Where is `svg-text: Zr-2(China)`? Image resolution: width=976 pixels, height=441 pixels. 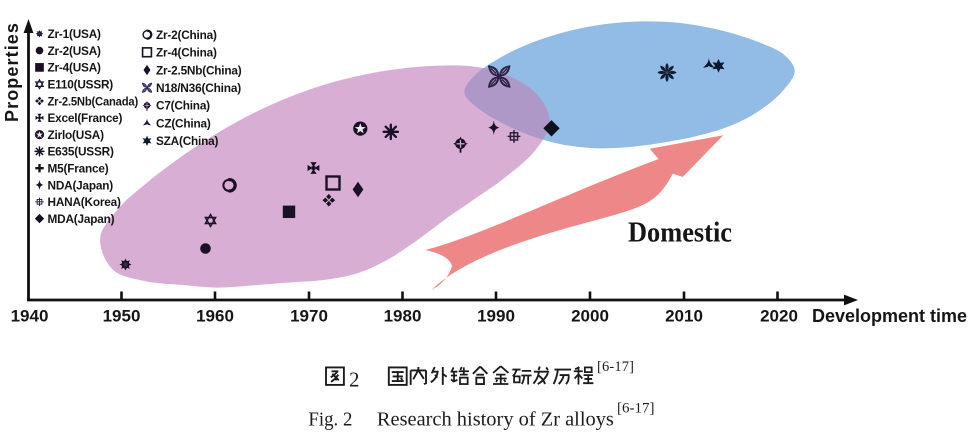 svg-text: Zr-2(China) is located at coordinates (186, 35).